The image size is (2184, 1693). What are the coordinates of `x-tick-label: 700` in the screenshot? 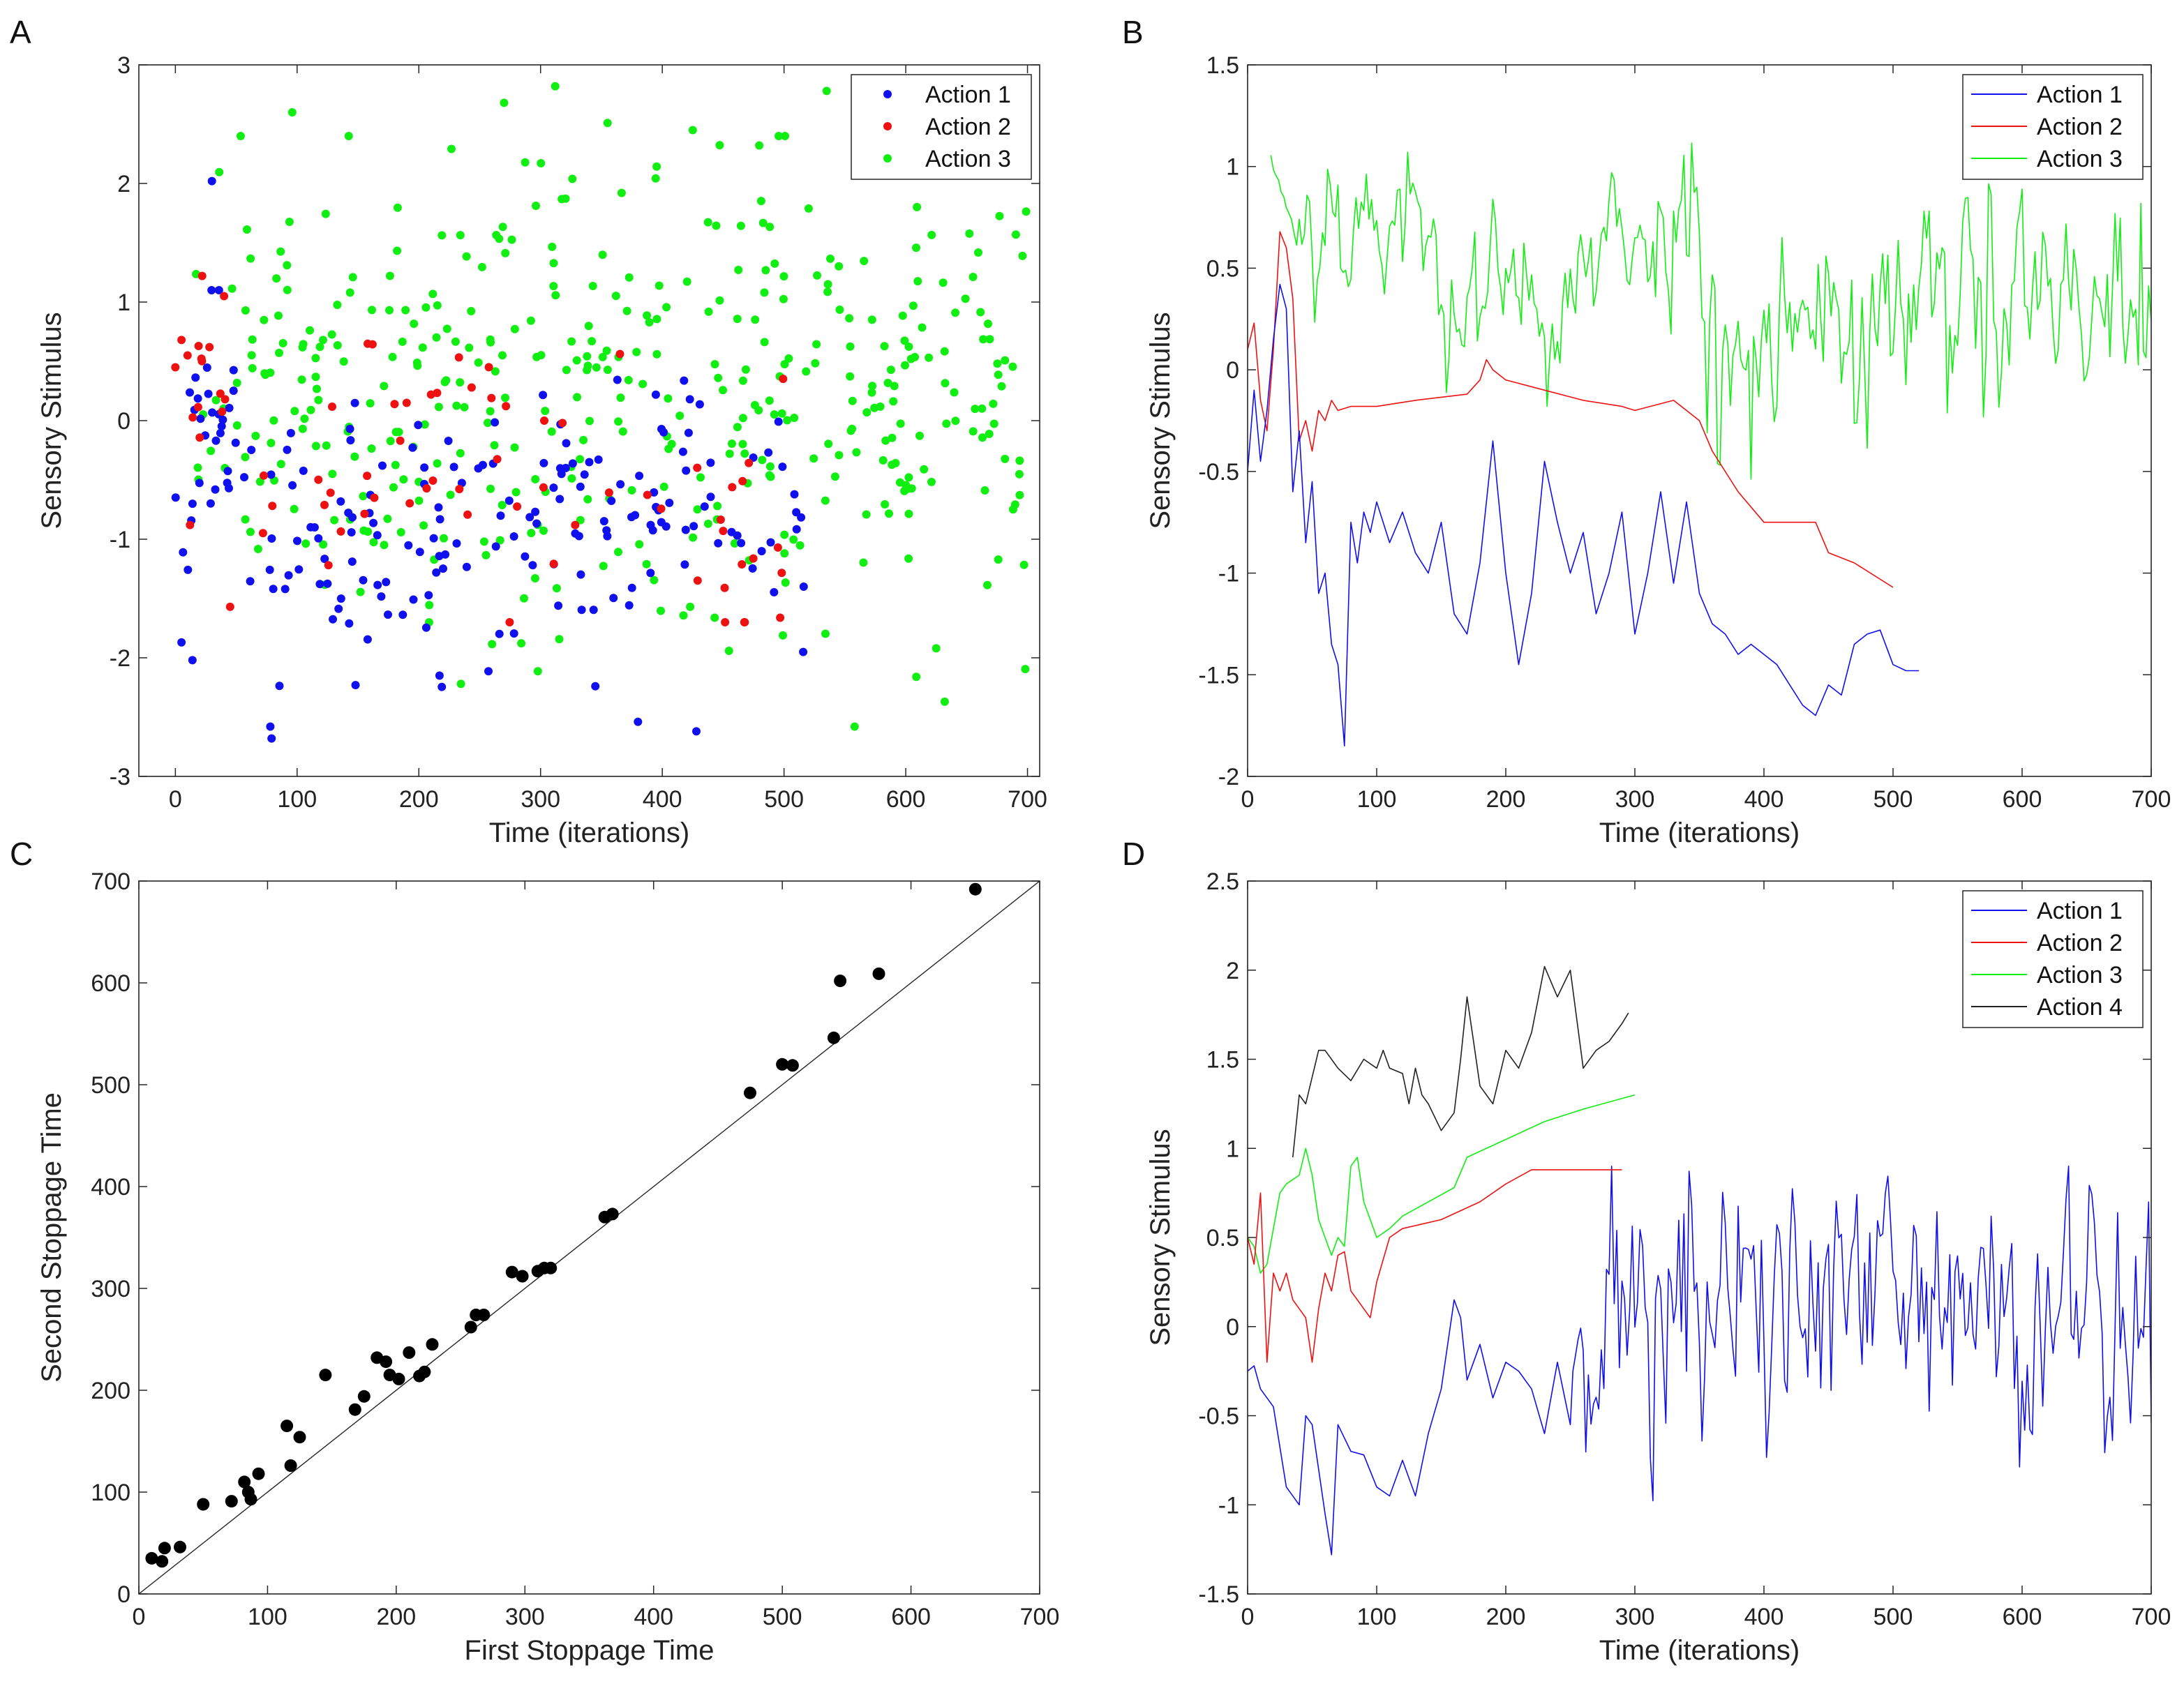 It's located at (1040, 1617).